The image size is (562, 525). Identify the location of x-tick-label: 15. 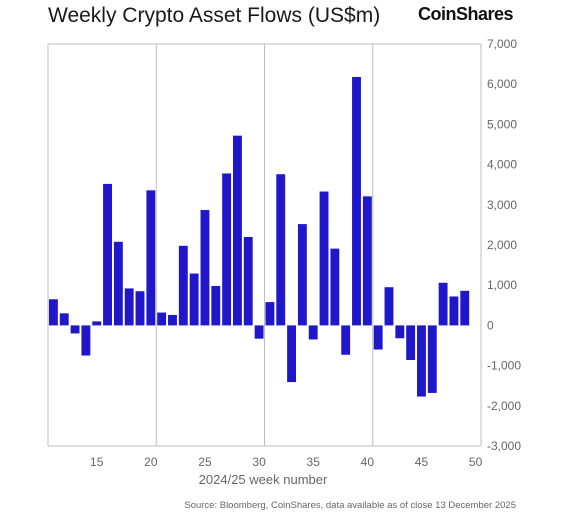
(97, 462).